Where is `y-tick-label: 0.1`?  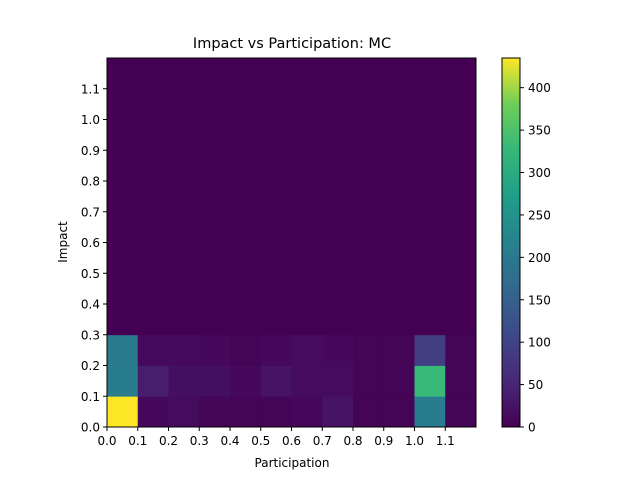
y-tick-label: 0.1 is located at coordinates (90, 397).